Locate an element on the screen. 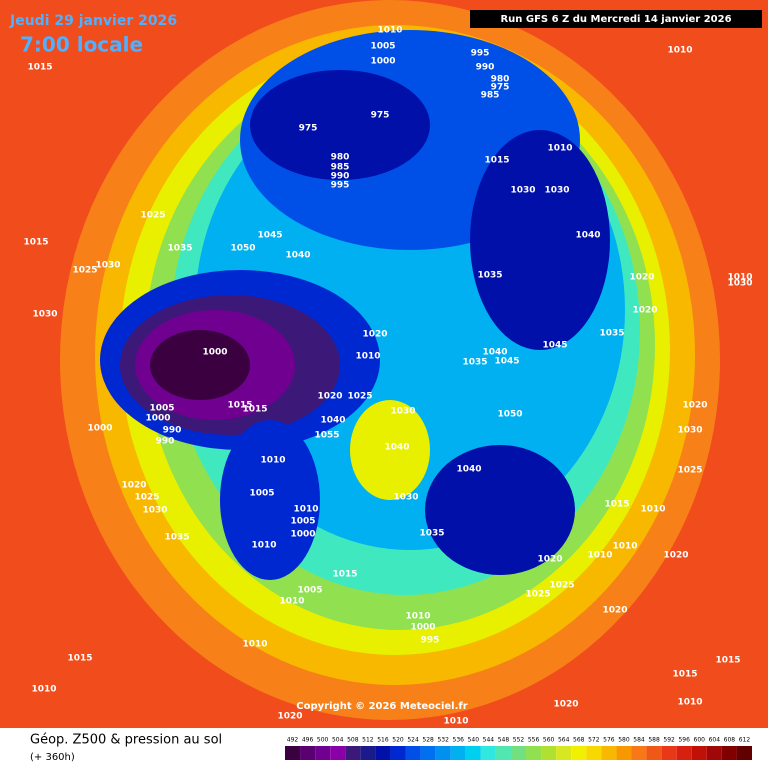  legend-label: 564 is located at coordinates (564, 740).